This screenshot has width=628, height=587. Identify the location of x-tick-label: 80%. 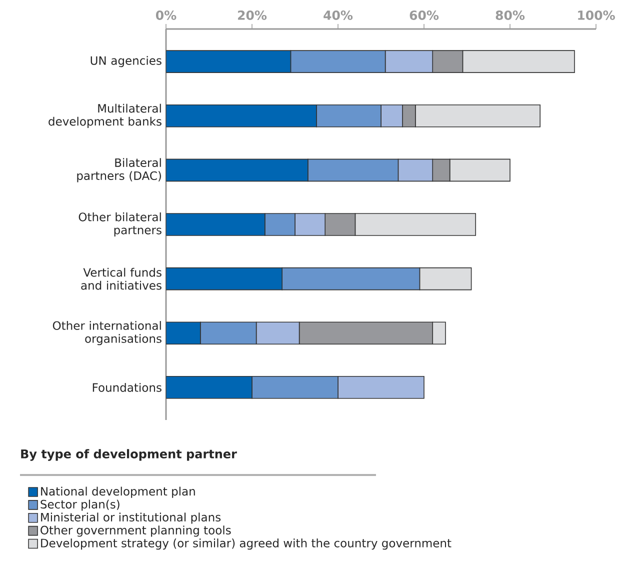
(510, 15).